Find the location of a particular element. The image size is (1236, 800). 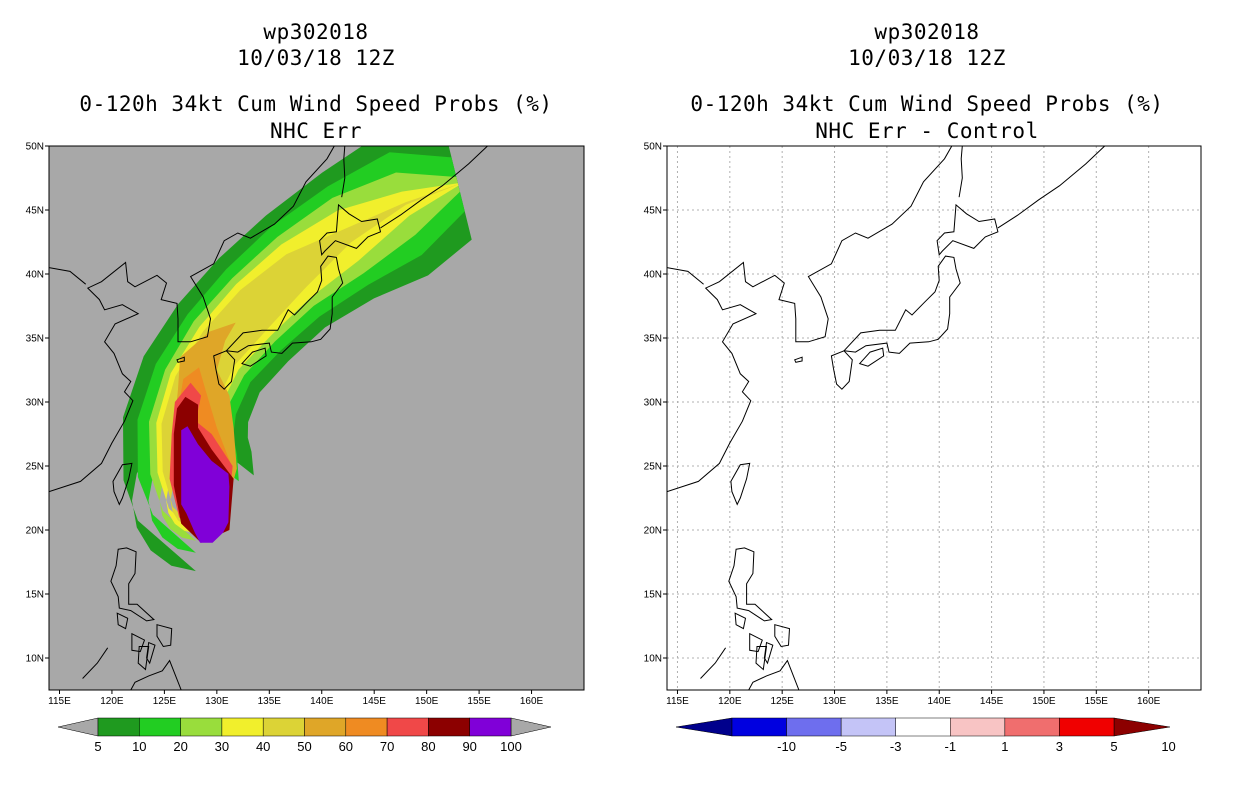

x-tick-label: 155E is located at coordinates (479, 701).